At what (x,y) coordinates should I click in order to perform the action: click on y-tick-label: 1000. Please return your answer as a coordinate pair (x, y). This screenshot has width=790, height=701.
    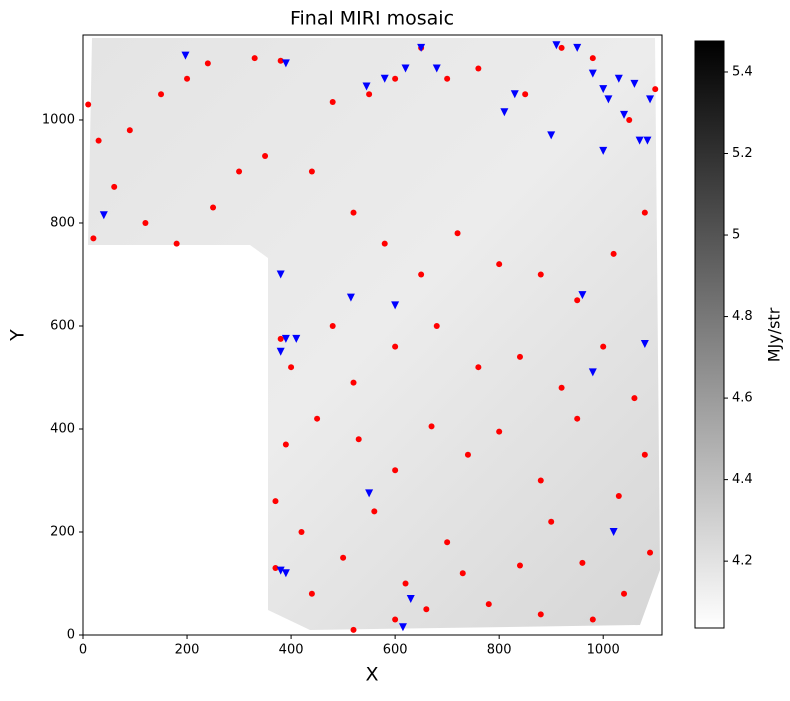
    Looking at the image, I should click on (58, 119).